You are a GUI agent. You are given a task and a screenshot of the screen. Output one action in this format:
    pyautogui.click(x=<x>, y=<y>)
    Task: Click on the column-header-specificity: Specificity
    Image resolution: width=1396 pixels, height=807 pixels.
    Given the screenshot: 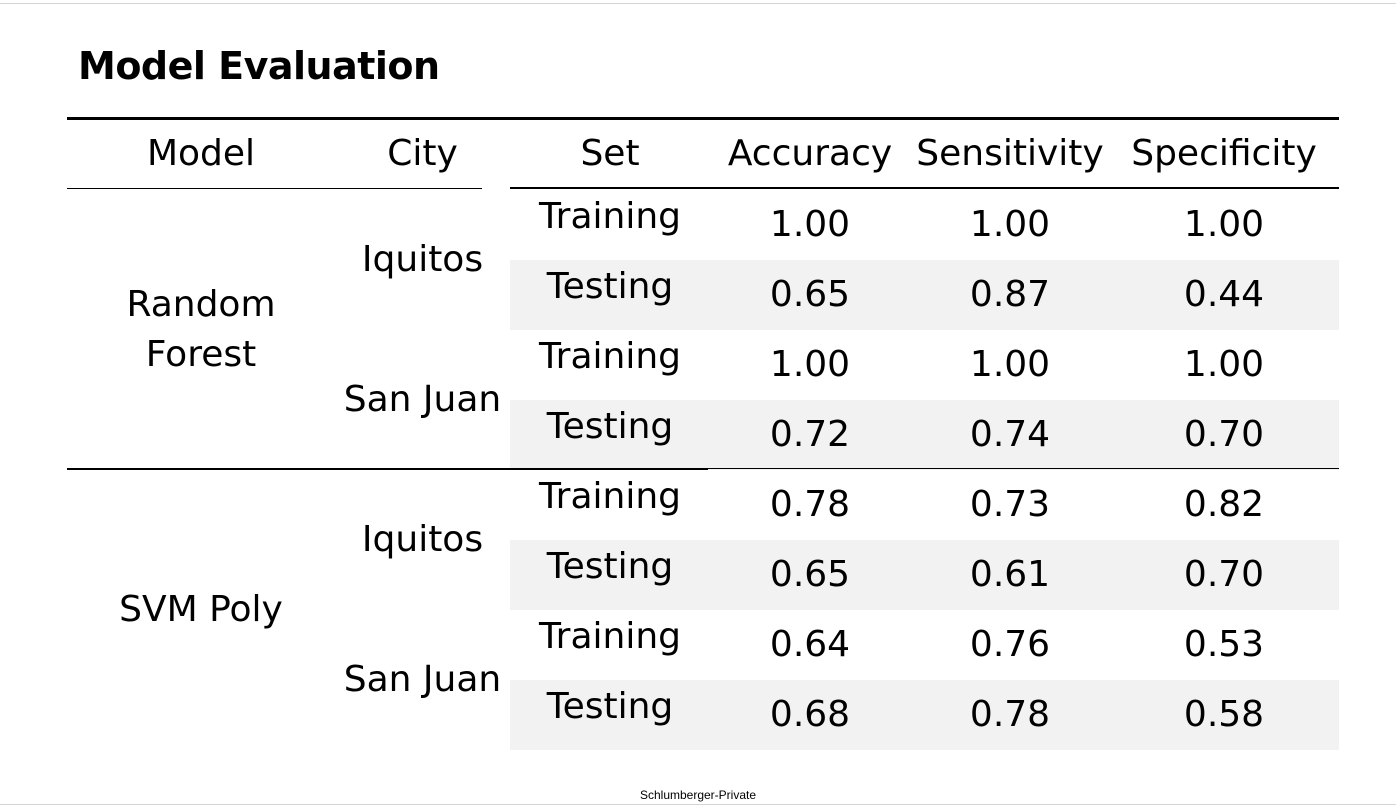 What is the action you would take?
    pyautogui.click(x=1224, y=153)
    